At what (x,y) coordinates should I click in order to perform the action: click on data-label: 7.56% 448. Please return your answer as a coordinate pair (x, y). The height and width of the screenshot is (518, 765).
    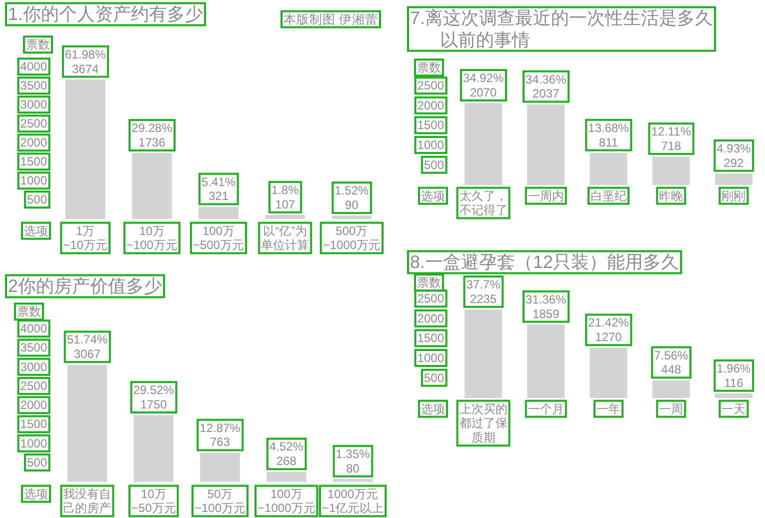
    Looking at the image, I should click on (671, 362).